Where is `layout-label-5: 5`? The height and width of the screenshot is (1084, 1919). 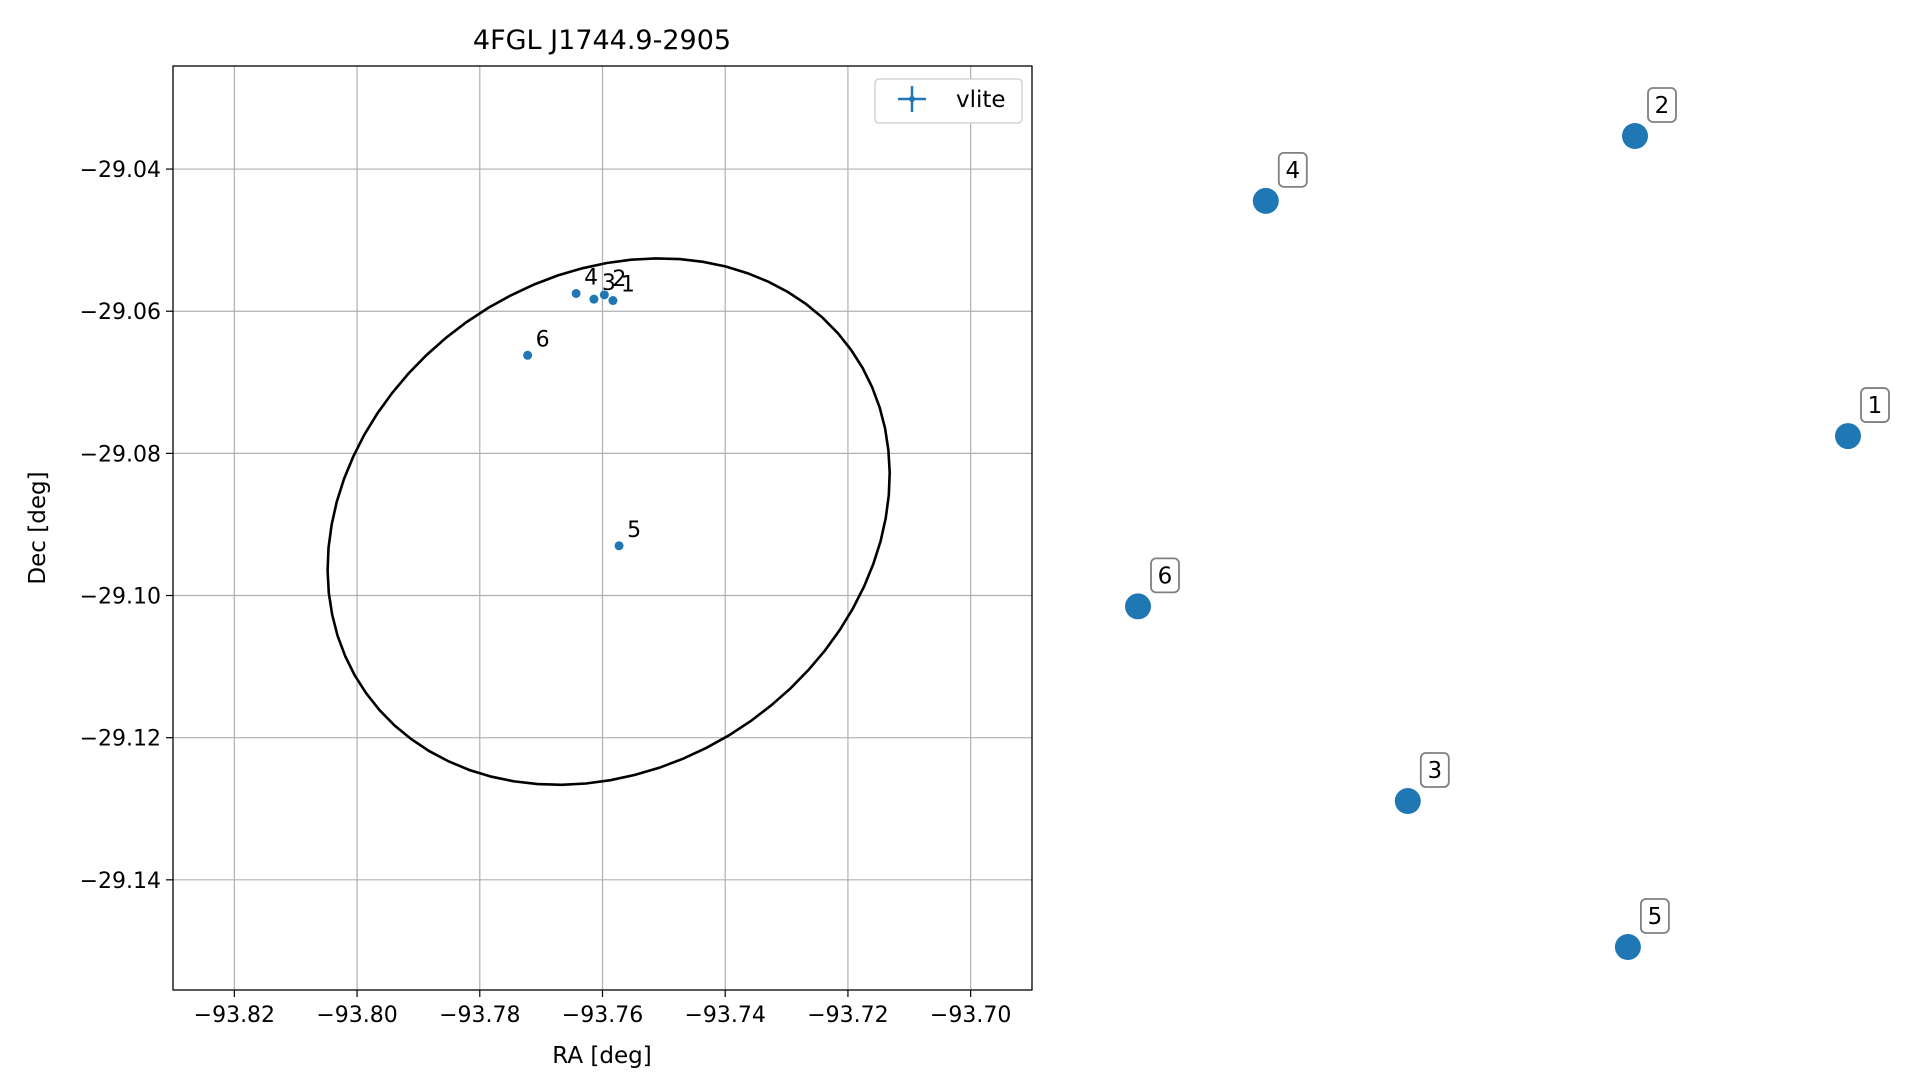 layout-label-5: 5 is located at coordinates (1655, 917).